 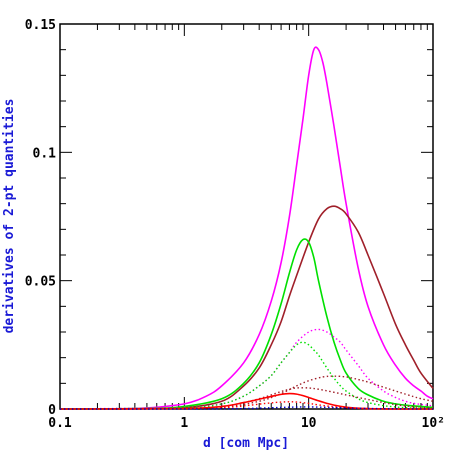 I want to click on y-tick-label: 0, so click(x=52, y=410).